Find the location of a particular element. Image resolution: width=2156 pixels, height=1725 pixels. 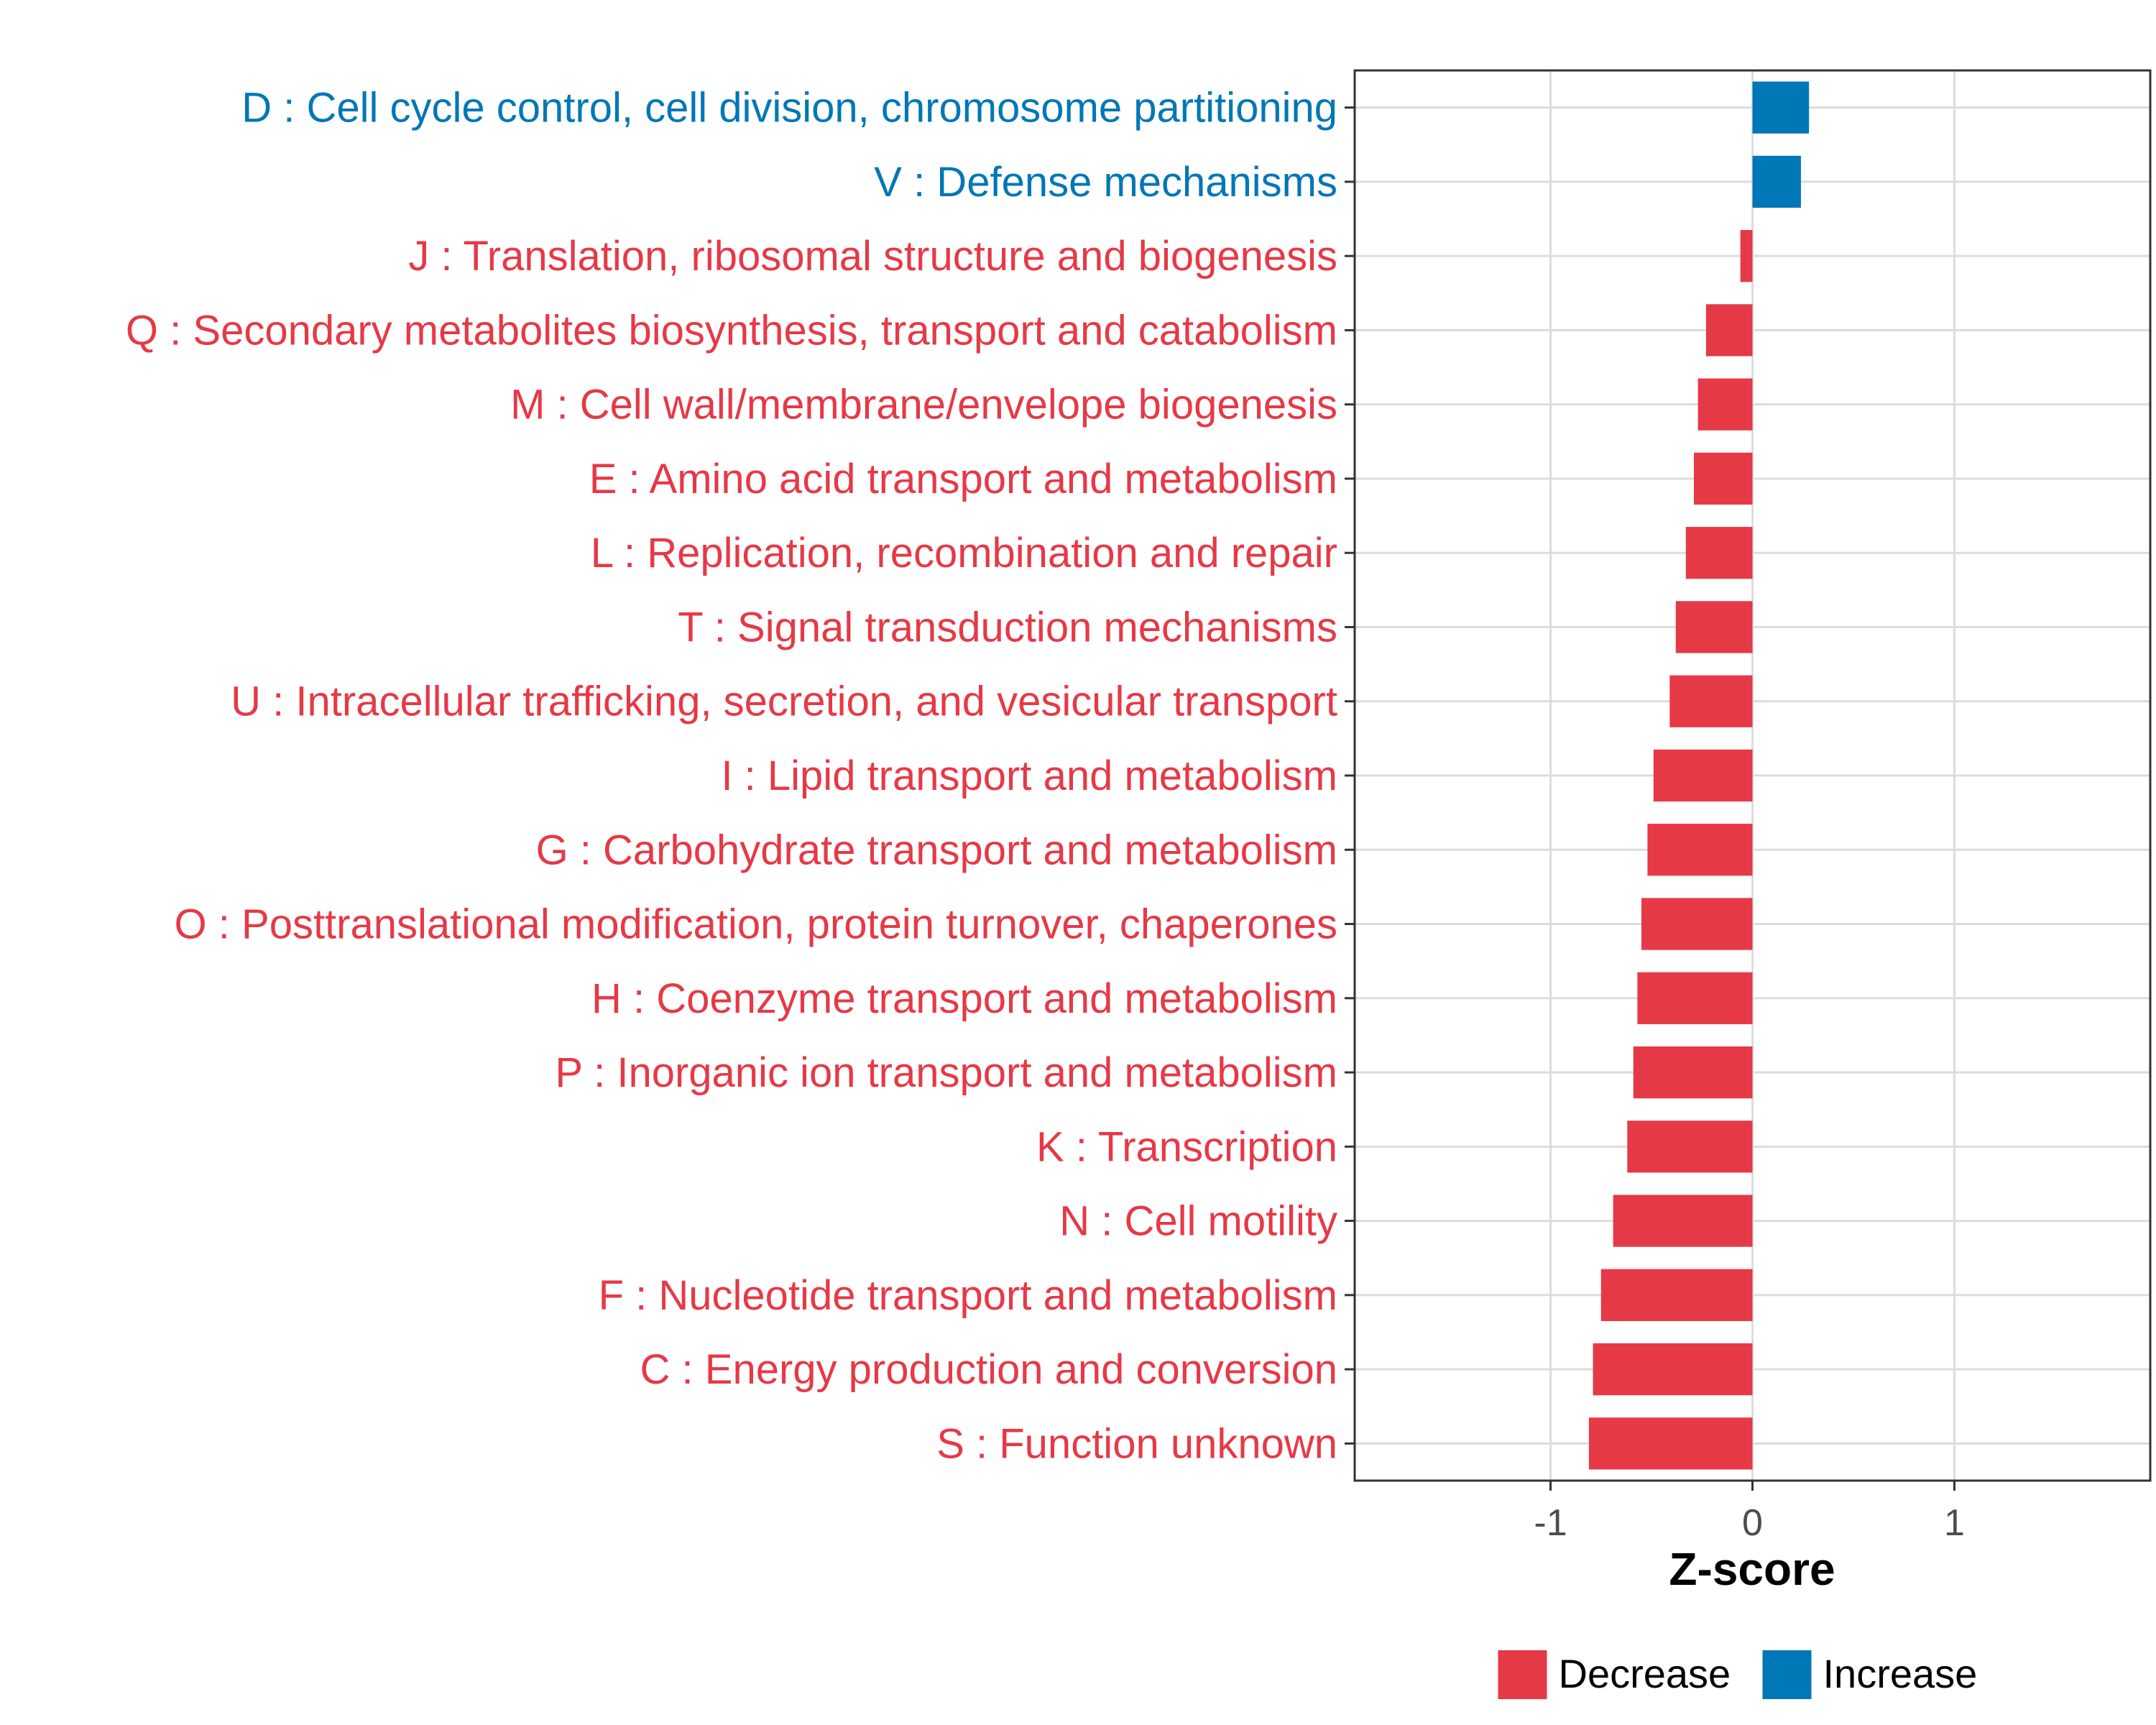

x-tick-label: 0 is located at coordinates (1752, 1523).